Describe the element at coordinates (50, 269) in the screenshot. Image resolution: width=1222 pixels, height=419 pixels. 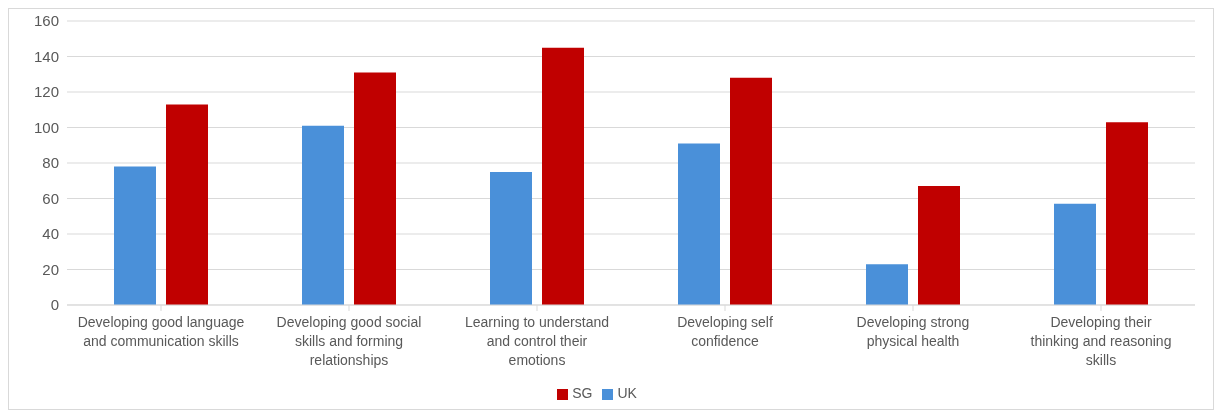
I see `y-tick-label: 20` at that location.